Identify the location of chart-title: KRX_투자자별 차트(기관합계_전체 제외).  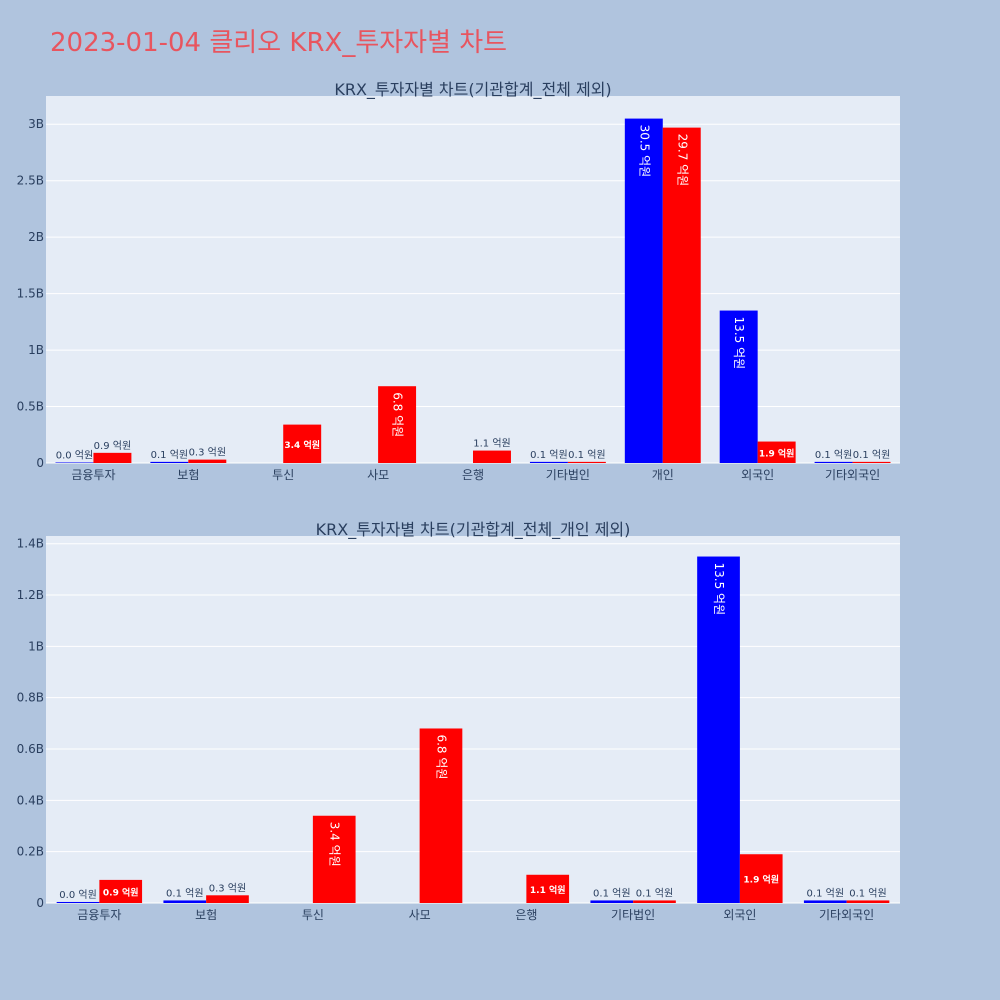
(472, 90).